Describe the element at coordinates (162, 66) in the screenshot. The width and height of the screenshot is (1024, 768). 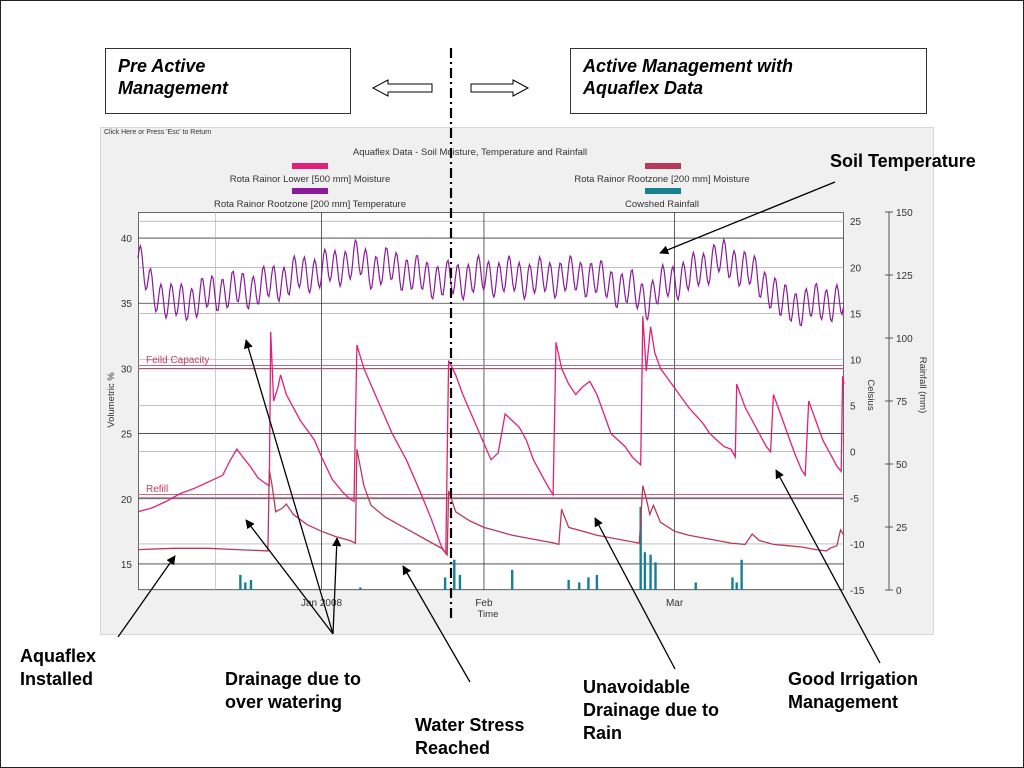
I see `pre-box-line-1: Pre Active` at that location.